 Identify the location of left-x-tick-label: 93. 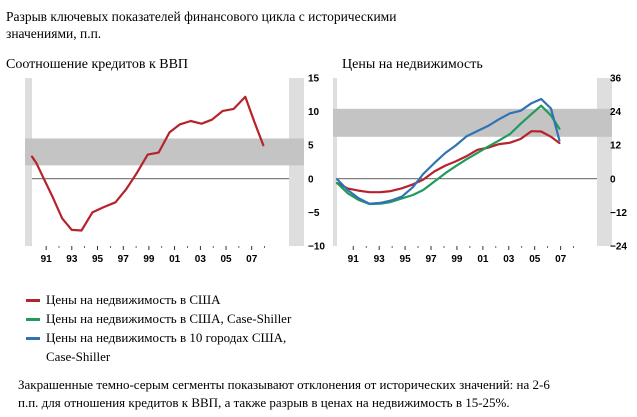
(72, 259).